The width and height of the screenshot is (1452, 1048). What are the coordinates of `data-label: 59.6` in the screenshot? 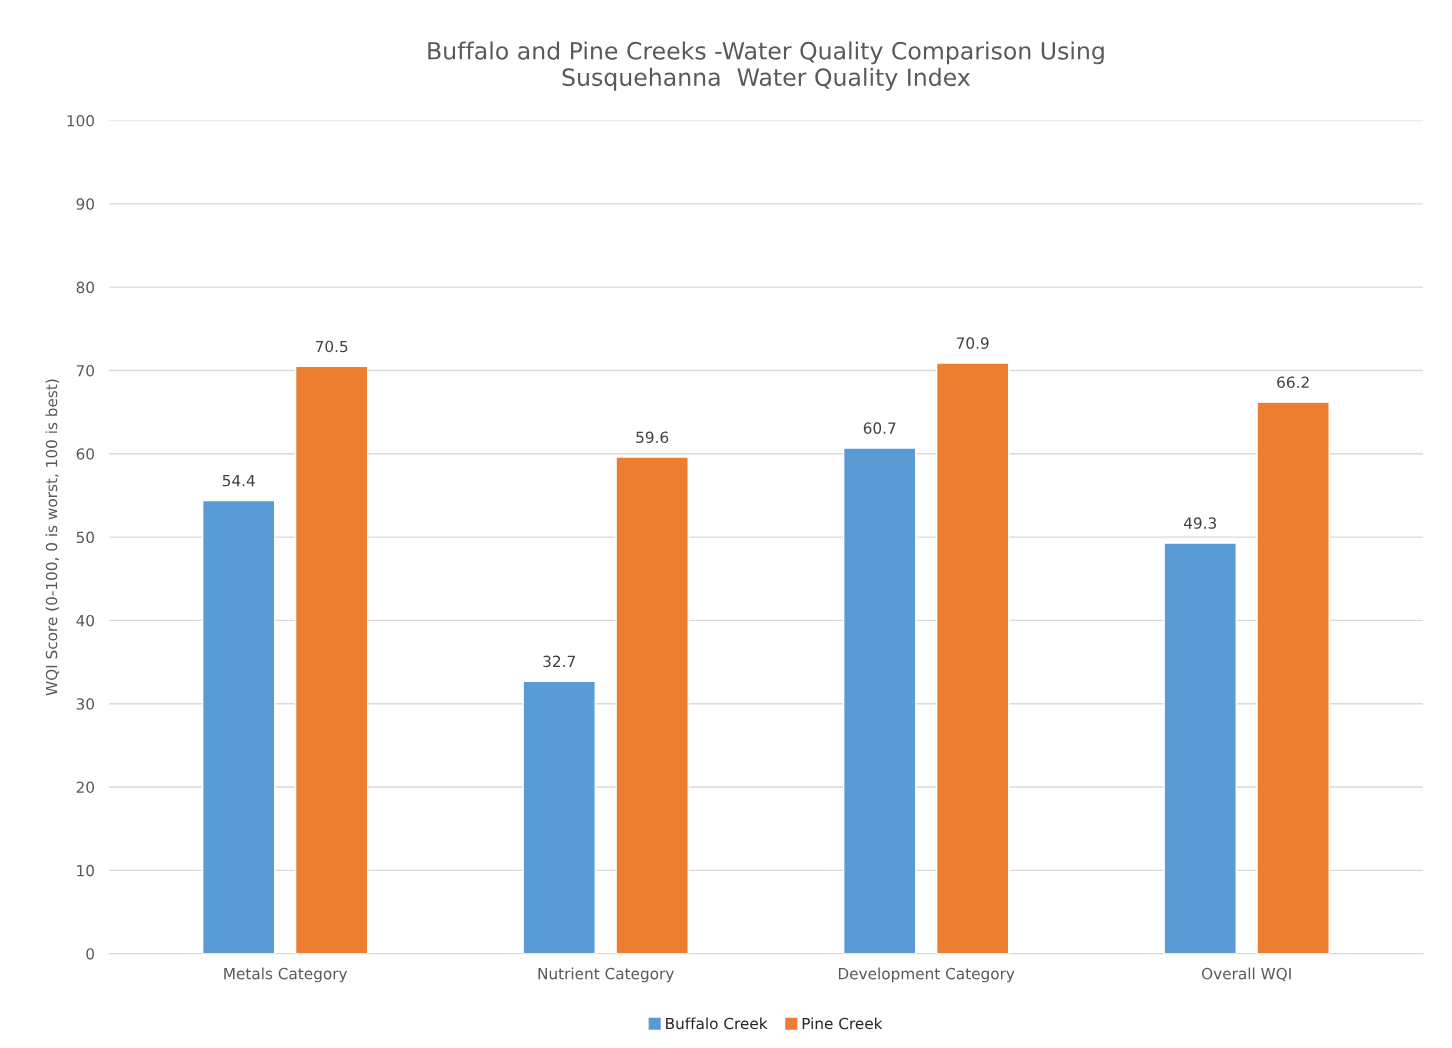 It's located at (652, 437).